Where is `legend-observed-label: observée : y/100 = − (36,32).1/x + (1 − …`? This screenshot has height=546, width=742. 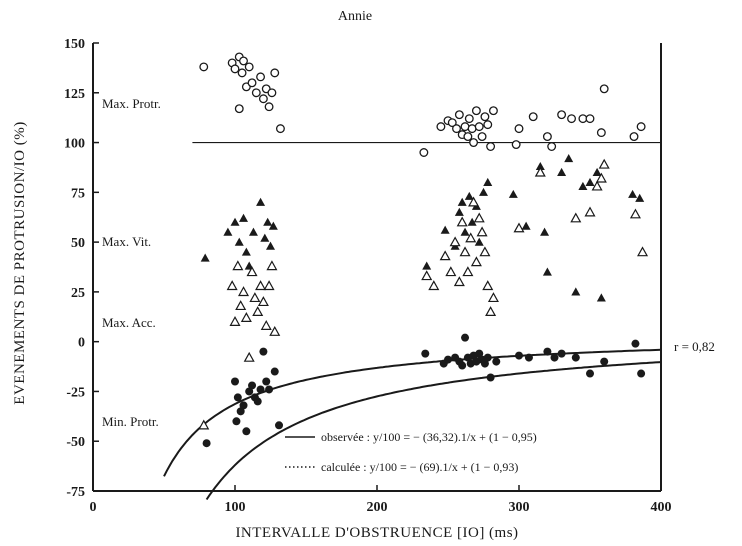 legend-observed-label: observée : y/100 = − (36,32).1/x + (1 − … is located at coordinates (429, 437).